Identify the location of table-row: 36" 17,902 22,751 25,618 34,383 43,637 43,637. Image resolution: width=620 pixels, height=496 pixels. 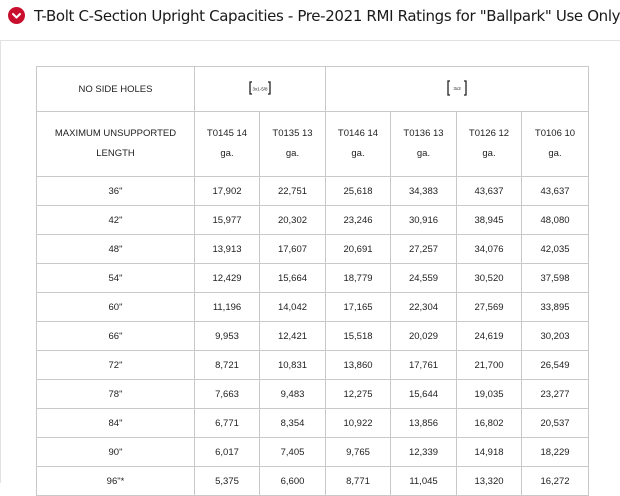
(312, 191).